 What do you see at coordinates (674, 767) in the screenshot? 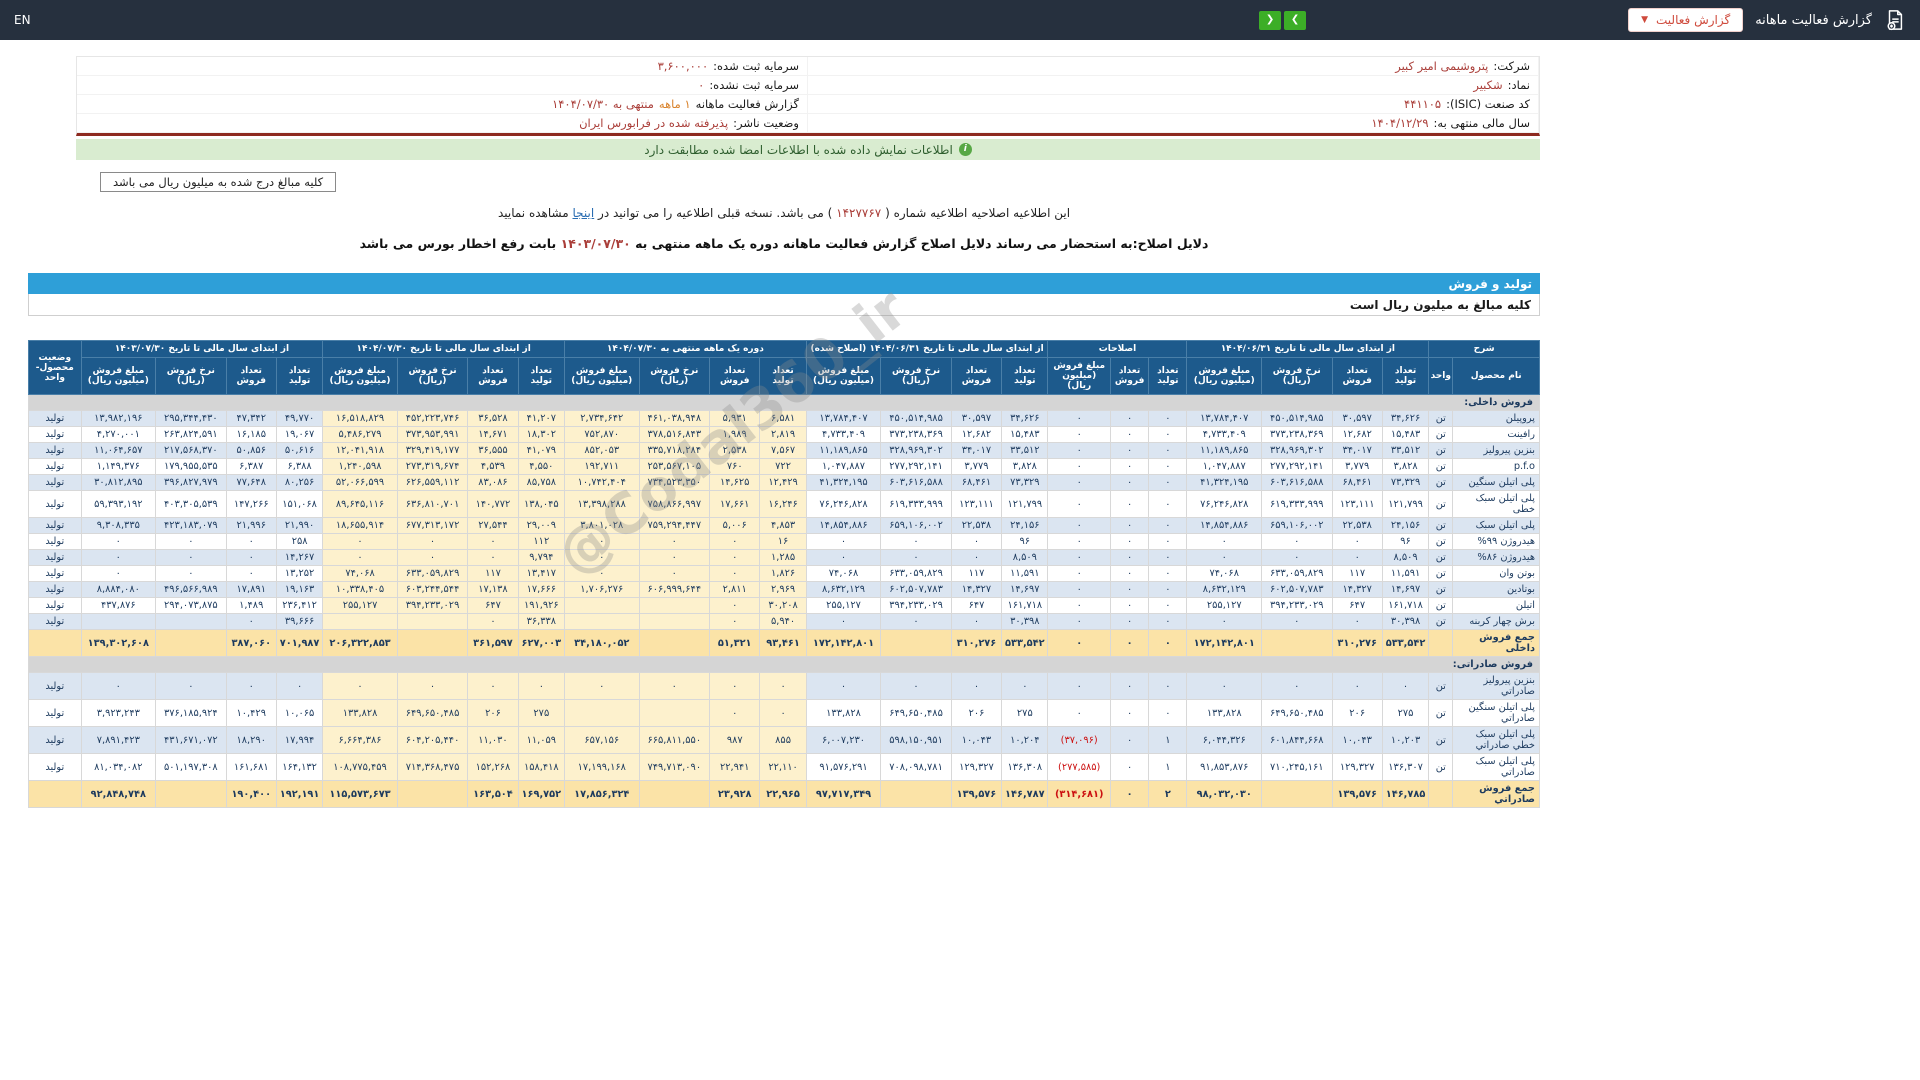
I see `value-cell: ۷۴۹,۷۱۳,۰۹۰` at bounding box center [674, 767].